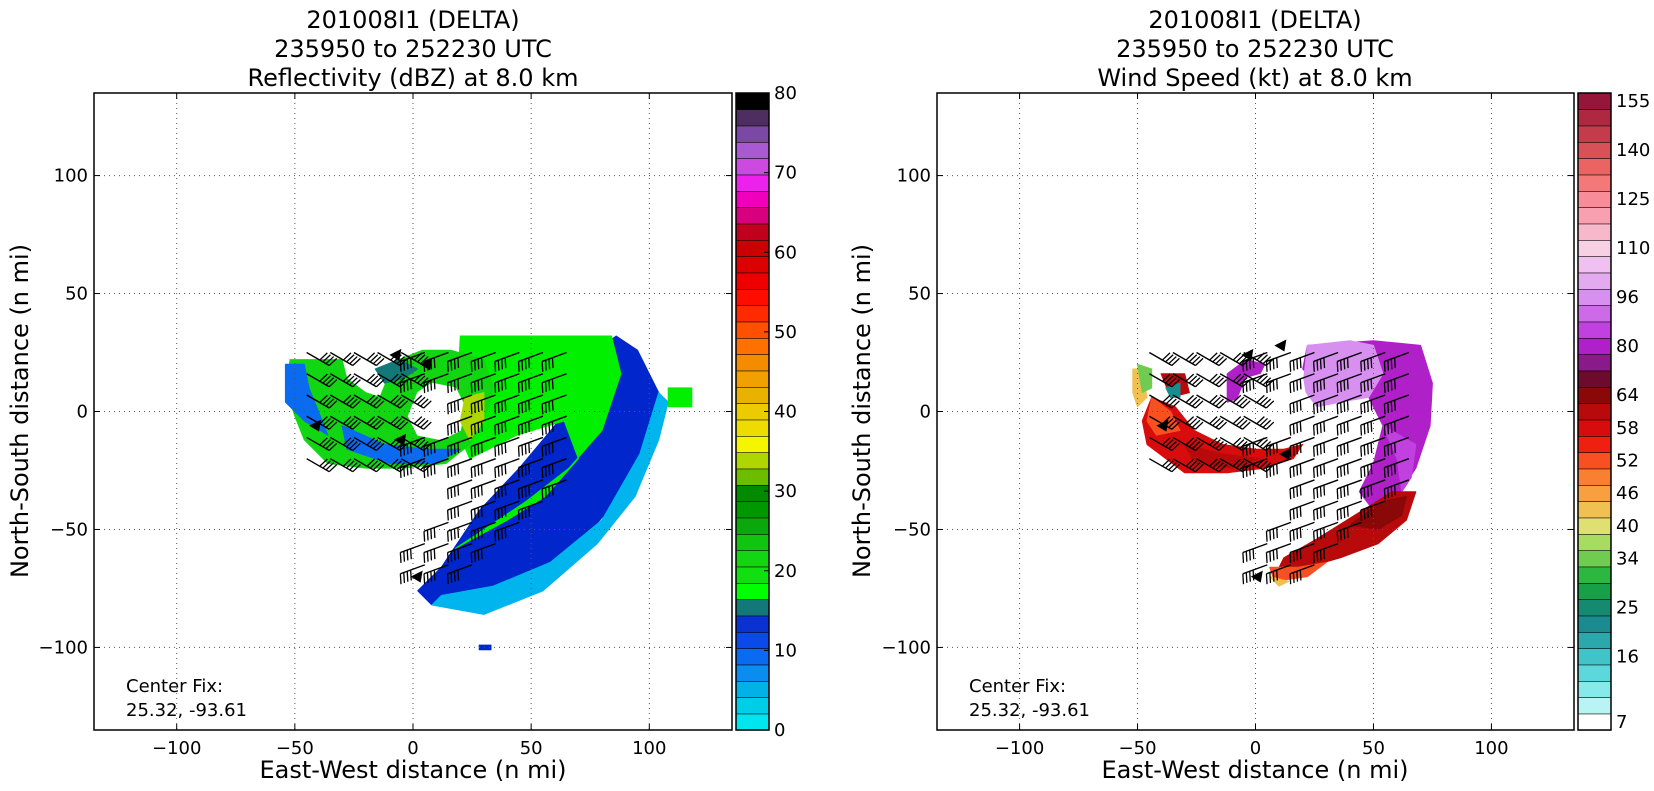  Describe the element at coordinates (1373, 748) in the screenshot. I see `x-tick-label: 50` at that location.